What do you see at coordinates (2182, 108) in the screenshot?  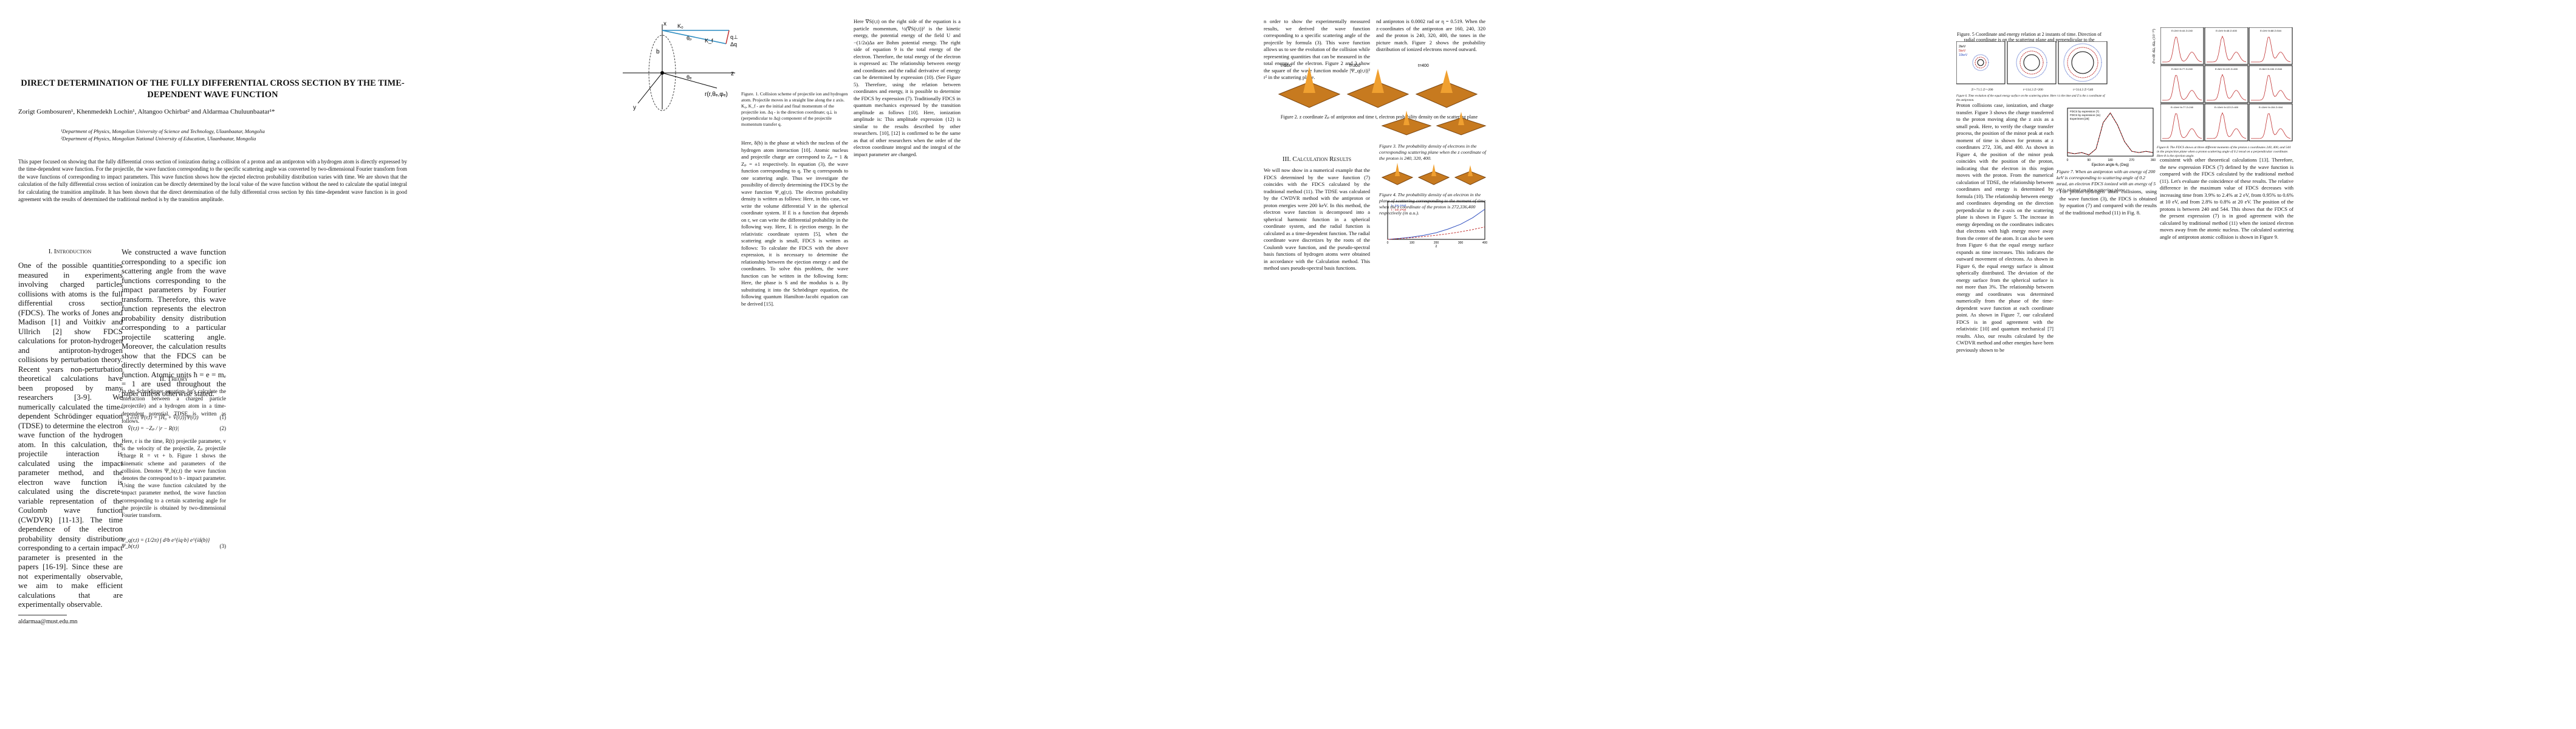 I see `fig8-panel-label-7: E=10eV θ=77 Z=240` at bounding box center [2182, 108].